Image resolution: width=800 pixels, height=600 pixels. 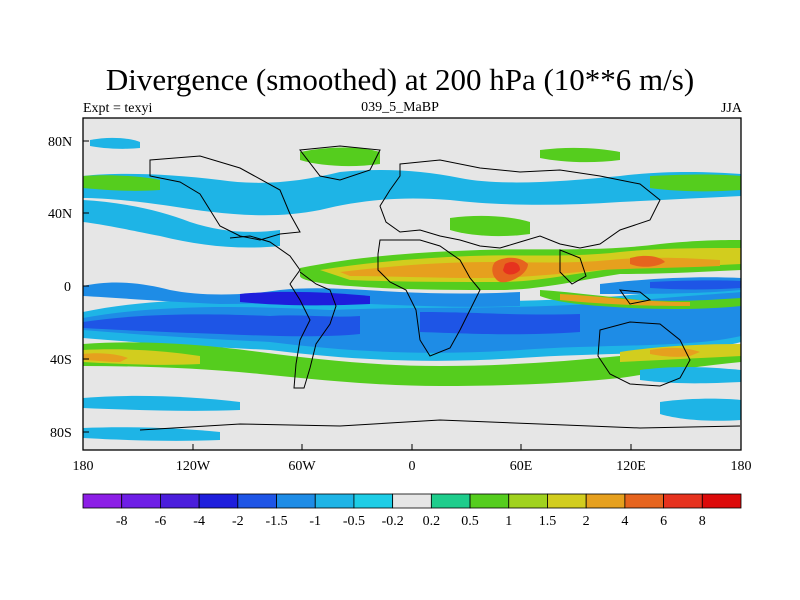 I want to click on colorbar-label: -2, so click(x=238, y=521).